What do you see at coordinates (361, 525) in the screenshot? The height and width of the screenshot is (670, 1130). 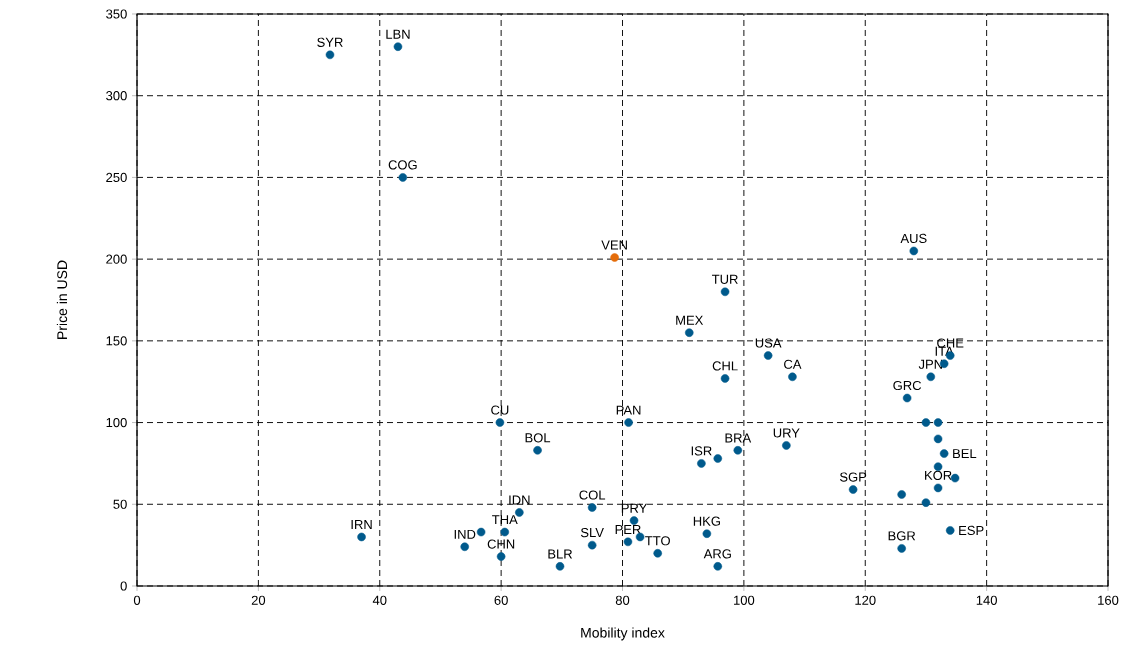 I see `annotation: IRN` at bounding box center [361, 525].